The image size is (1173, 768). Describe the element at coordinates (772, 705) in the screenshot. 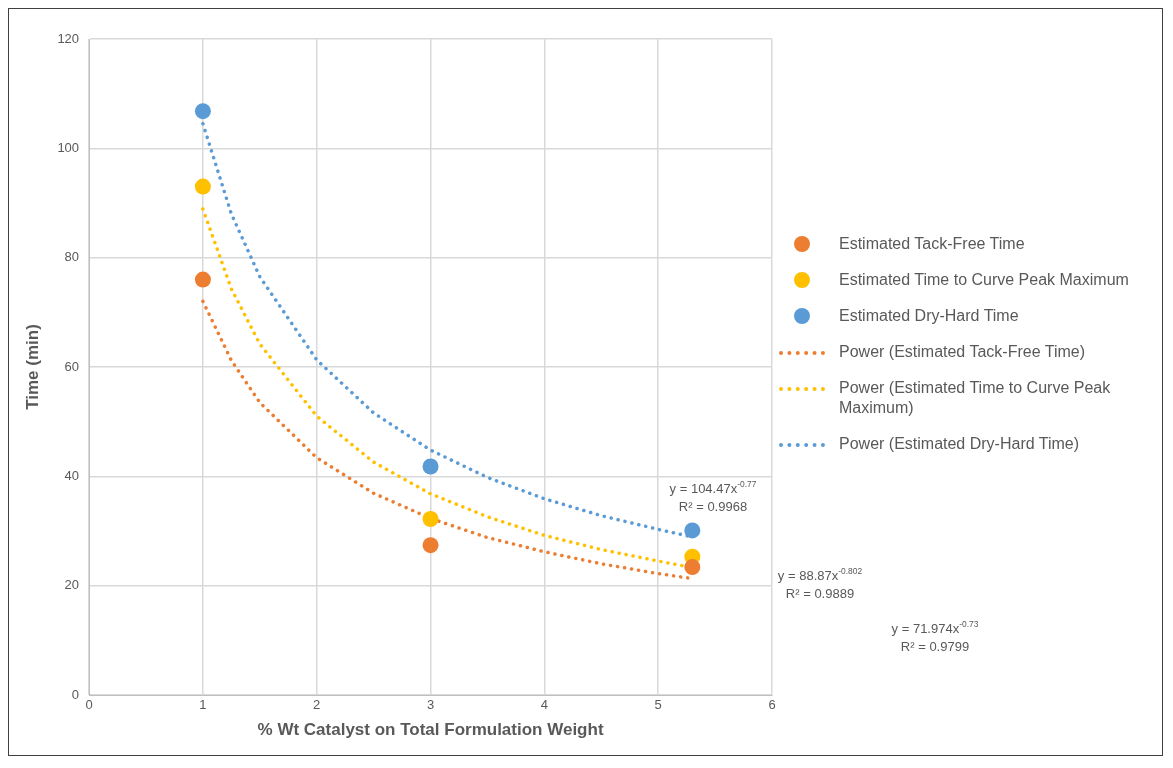

I see `x-tick-label: 6` at that location.